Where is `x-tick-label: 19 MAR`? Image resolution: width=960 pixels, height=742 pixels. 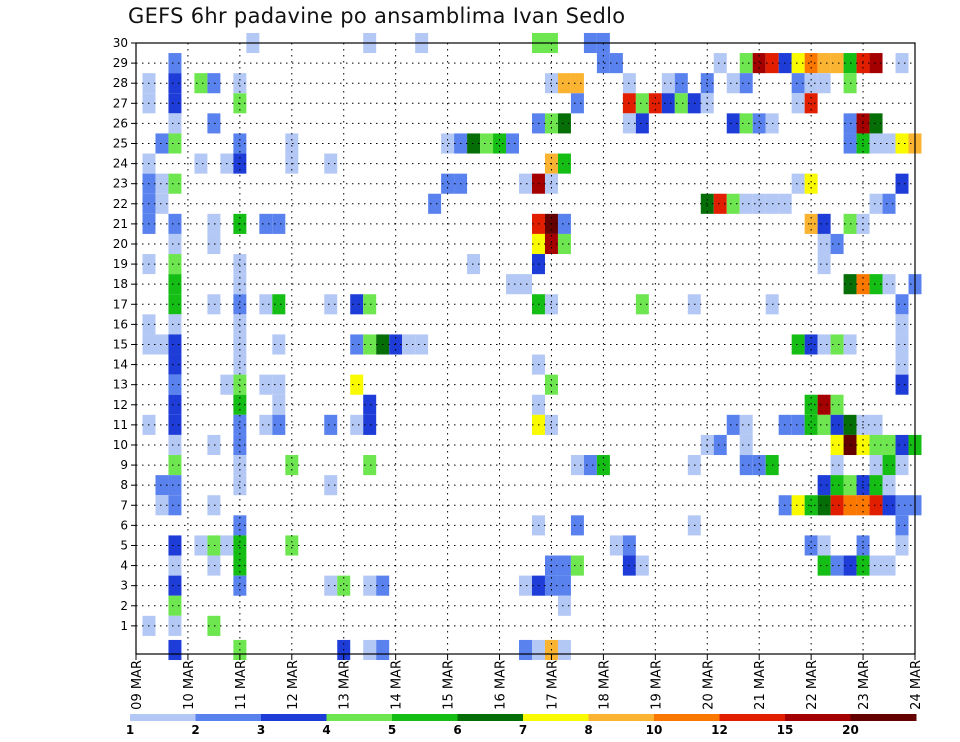
x-tick-label: 19 MAR is located at coordinates (656, 685).